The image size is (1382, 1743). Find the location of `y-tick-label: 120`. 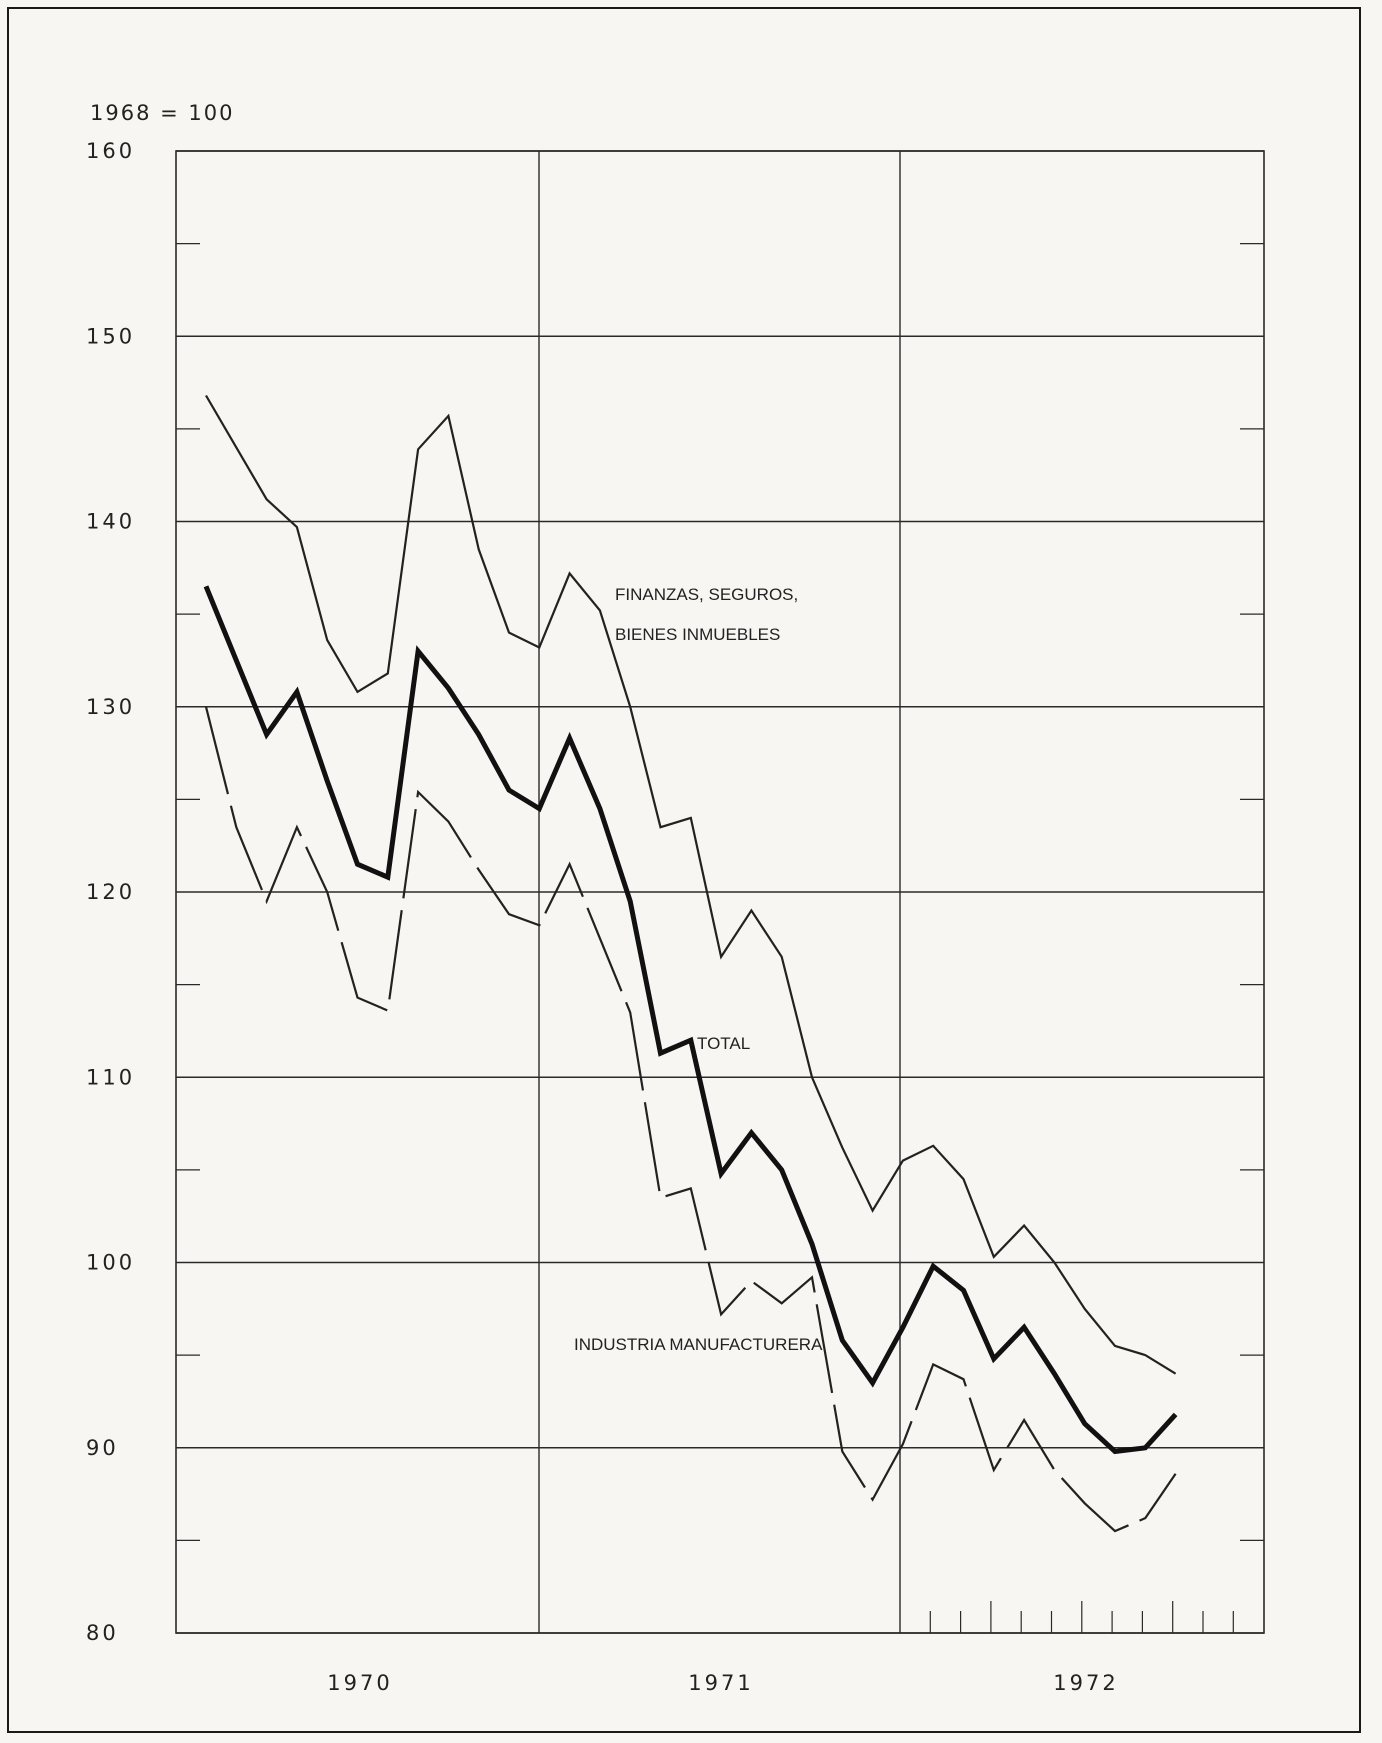

y-tick-label: 120 is located at coordinates (110, 892).